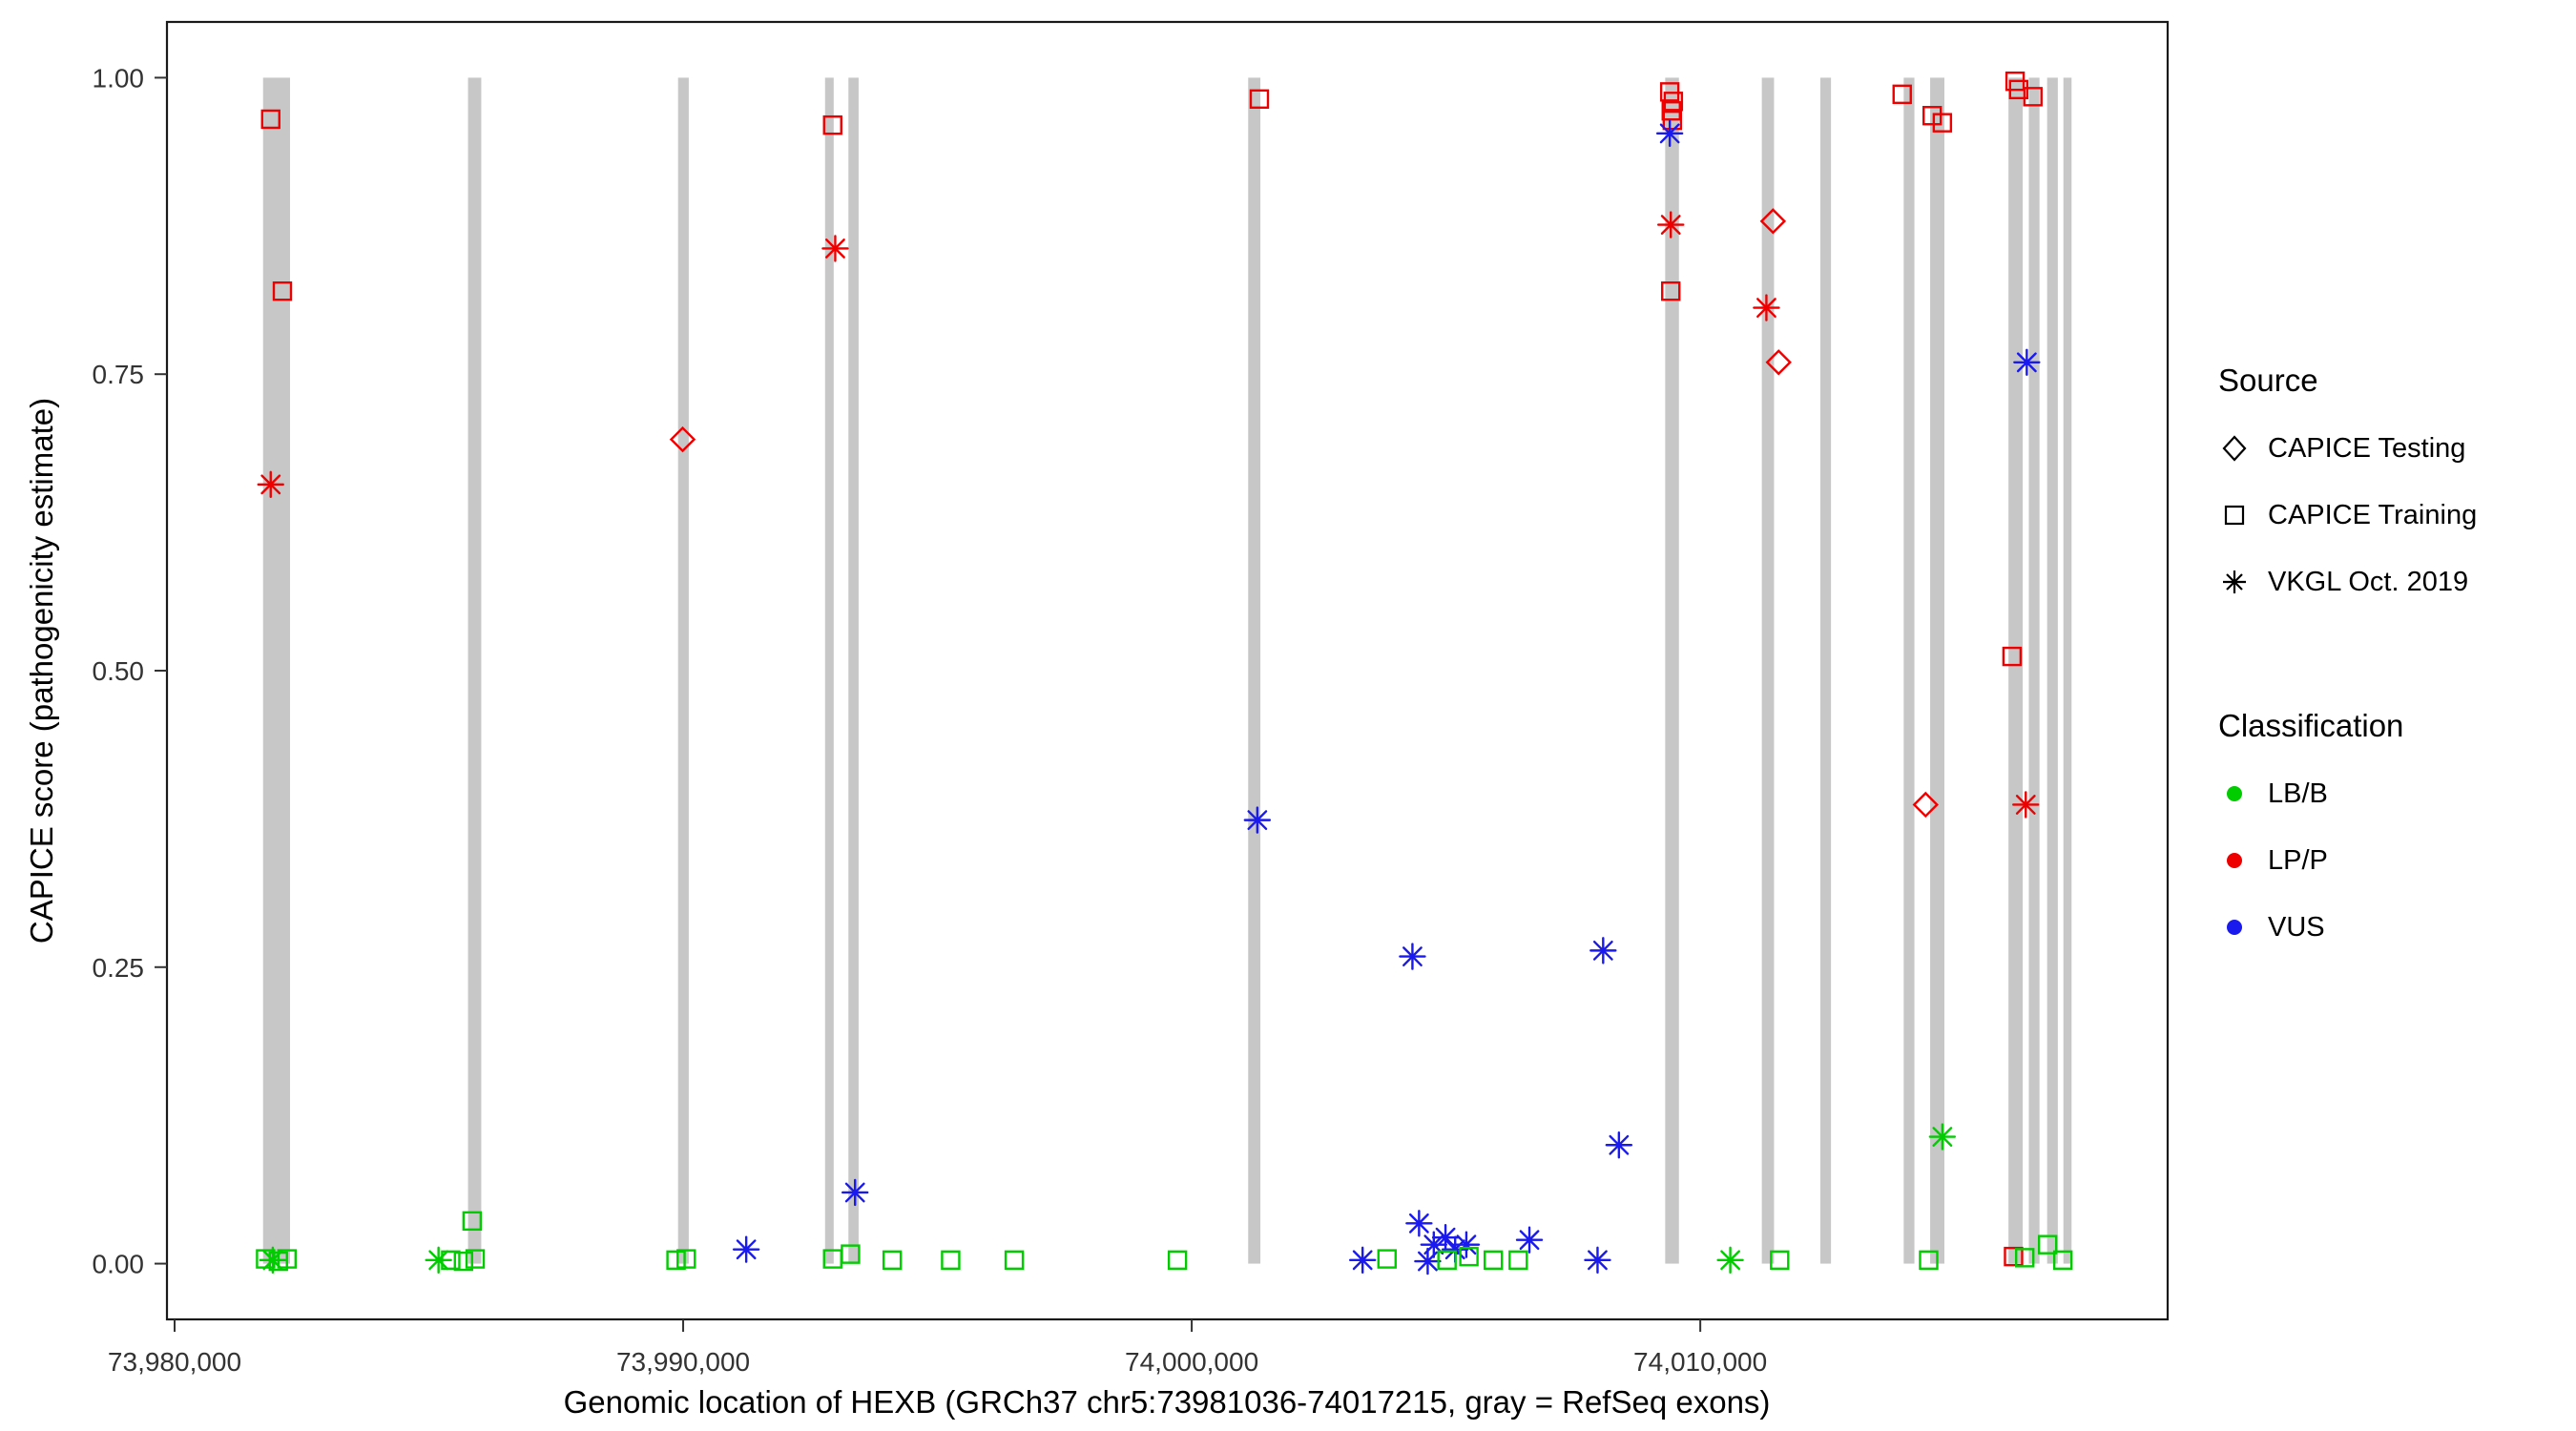  What do you see at coordinates (683, 1362) in the screenshot?
I see `x-tick-label: 73,990,000` at bounding box center [683, 1362].